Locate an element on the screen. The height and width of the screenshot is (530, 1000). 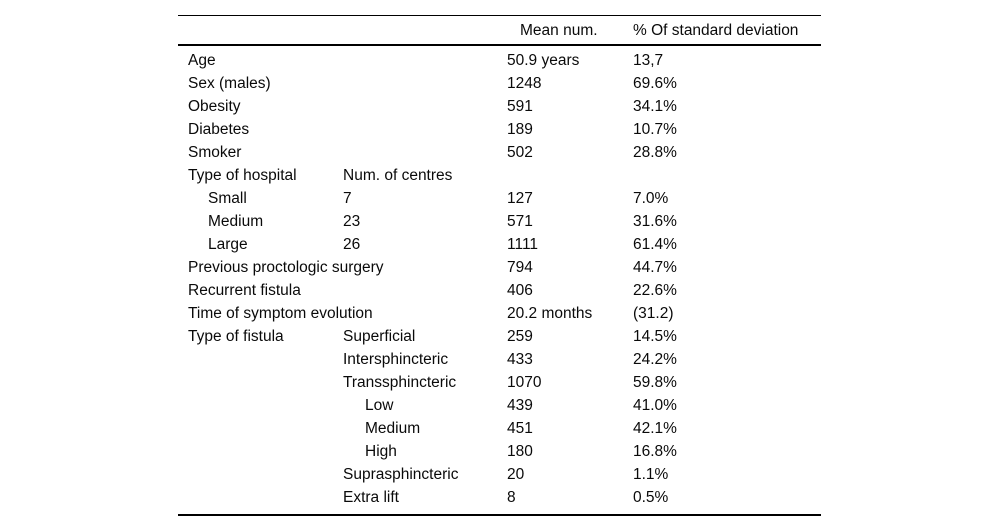
row-mean-num-cell: 1248 is located at coordinates (524, 84).